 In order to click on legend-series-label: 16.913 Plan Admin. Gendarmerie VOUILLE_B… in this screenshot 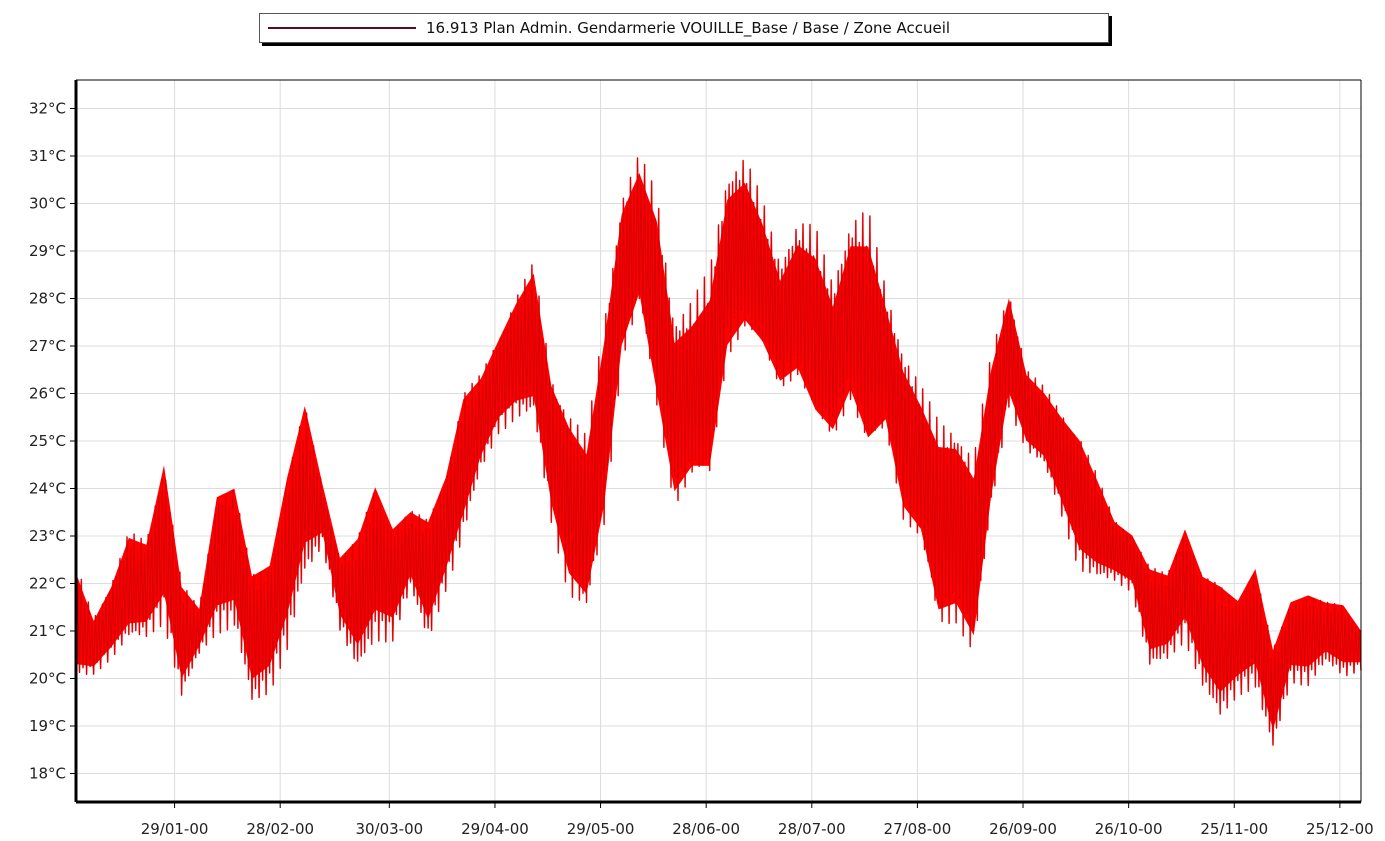, I will do `click(688, 28)`.